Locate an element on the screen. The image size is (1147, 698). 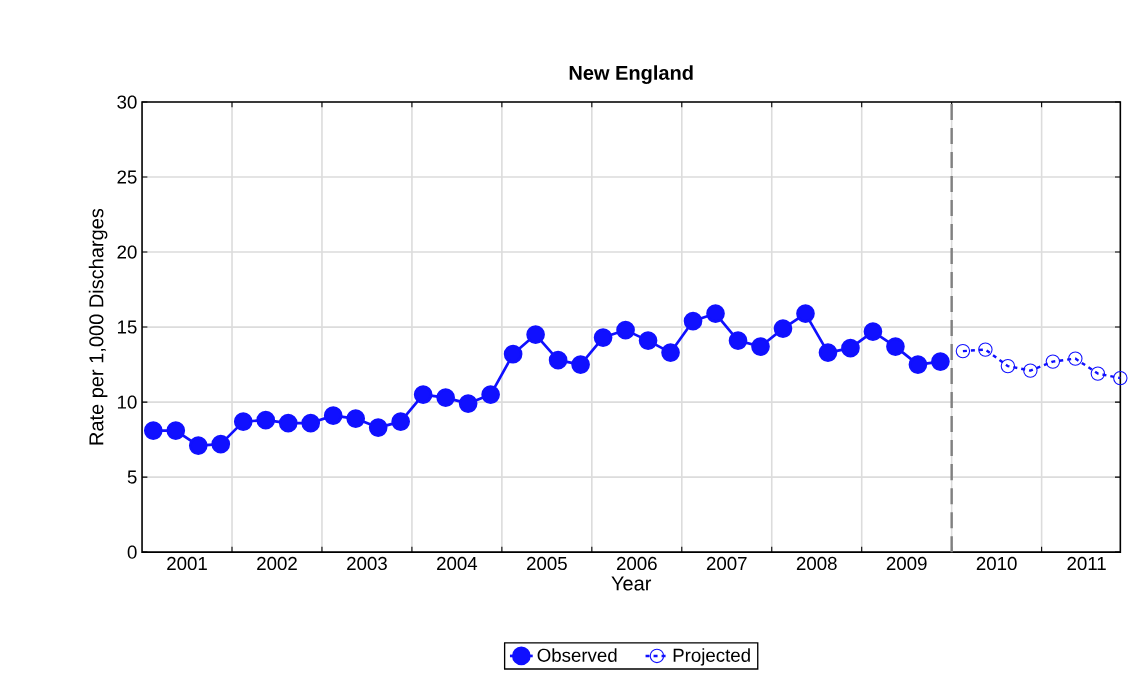
legend-label: Observed is located at coordinates (577, 655).